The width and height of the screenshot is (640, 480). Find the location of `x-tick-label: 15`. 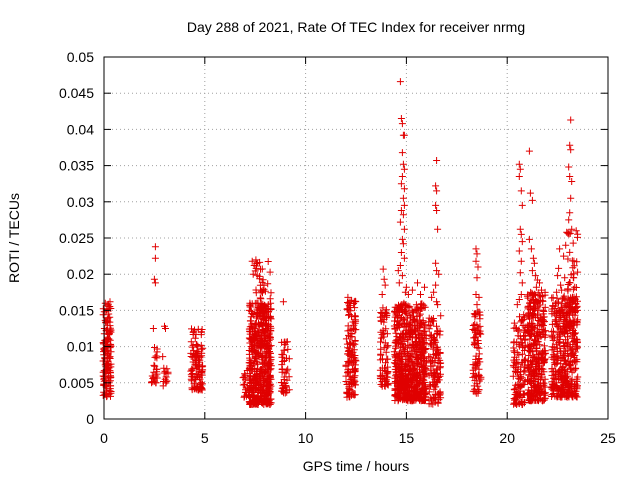

x-tick-label: 15 is located at coordinates (407, 438).